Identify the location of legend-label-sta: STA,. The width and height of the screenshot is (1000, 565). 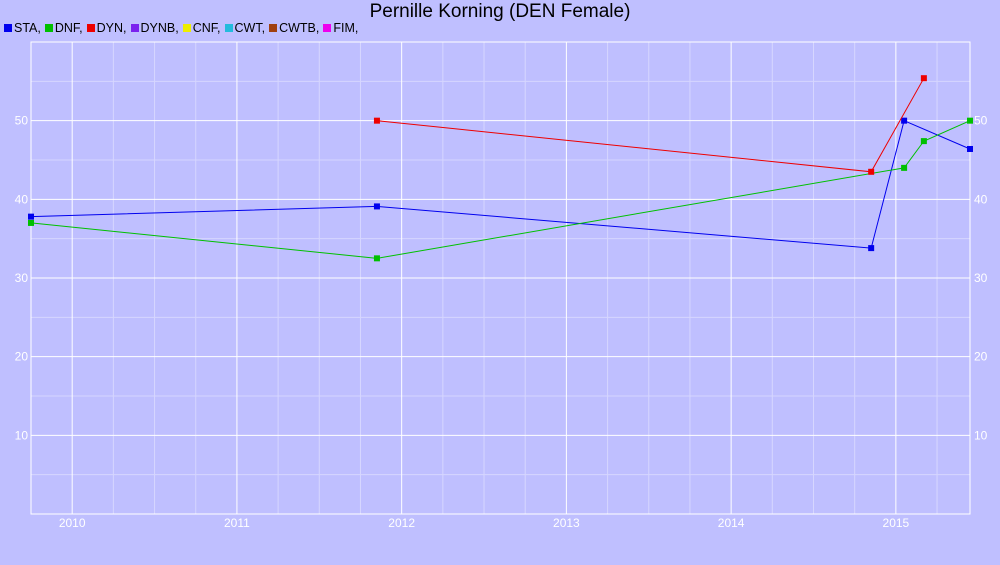
(27, 28).